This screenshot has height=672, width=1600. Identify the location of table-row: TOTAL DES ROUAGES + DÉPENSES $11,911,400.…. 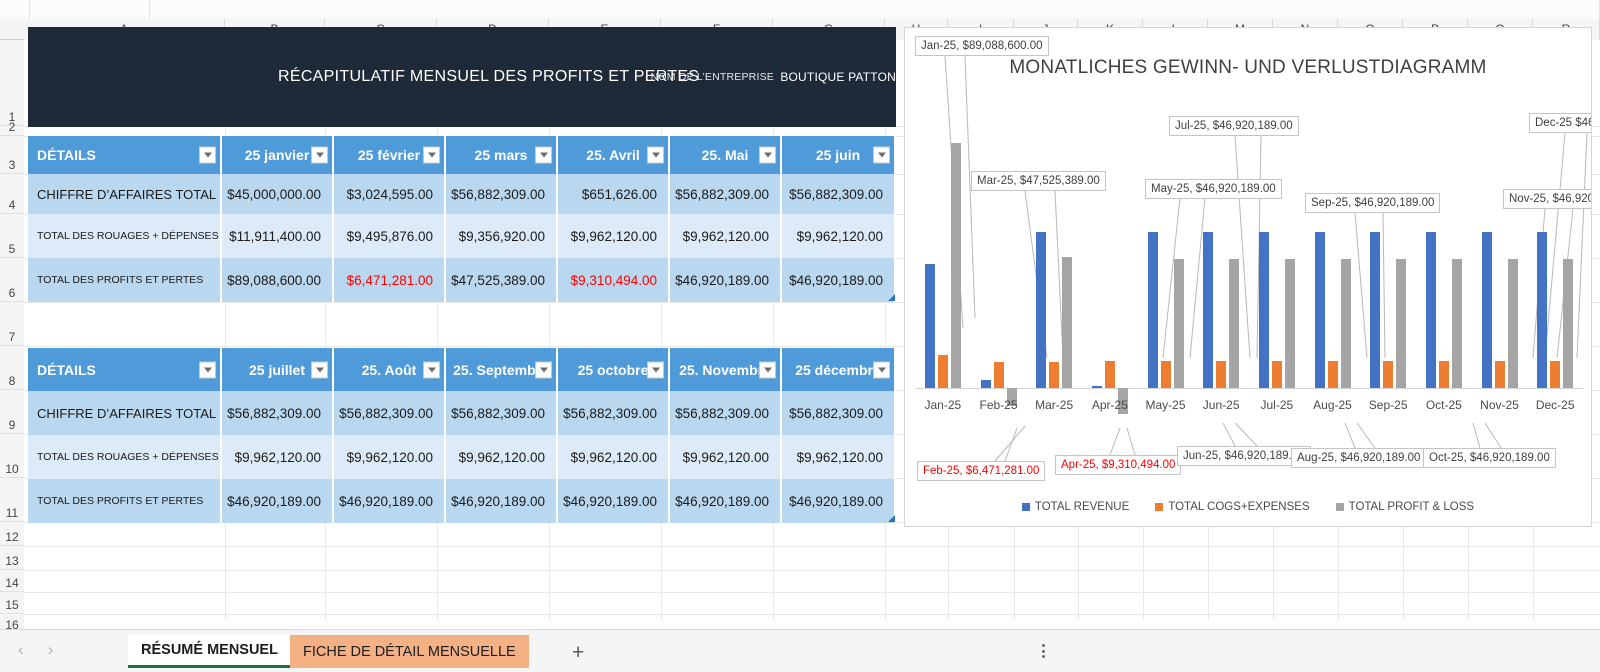
(462, 236).